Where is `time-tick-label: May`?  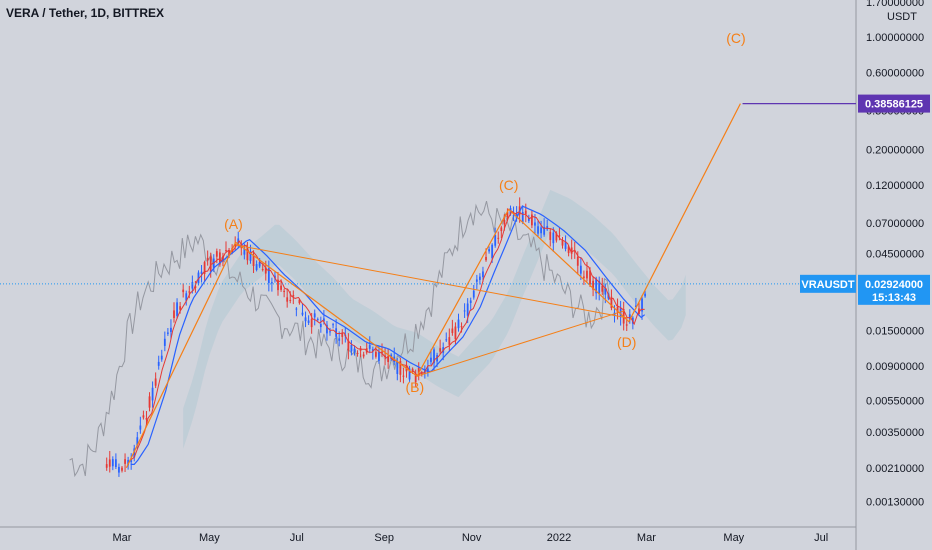
time-tick-label: May is located at coordinates (209, 538).